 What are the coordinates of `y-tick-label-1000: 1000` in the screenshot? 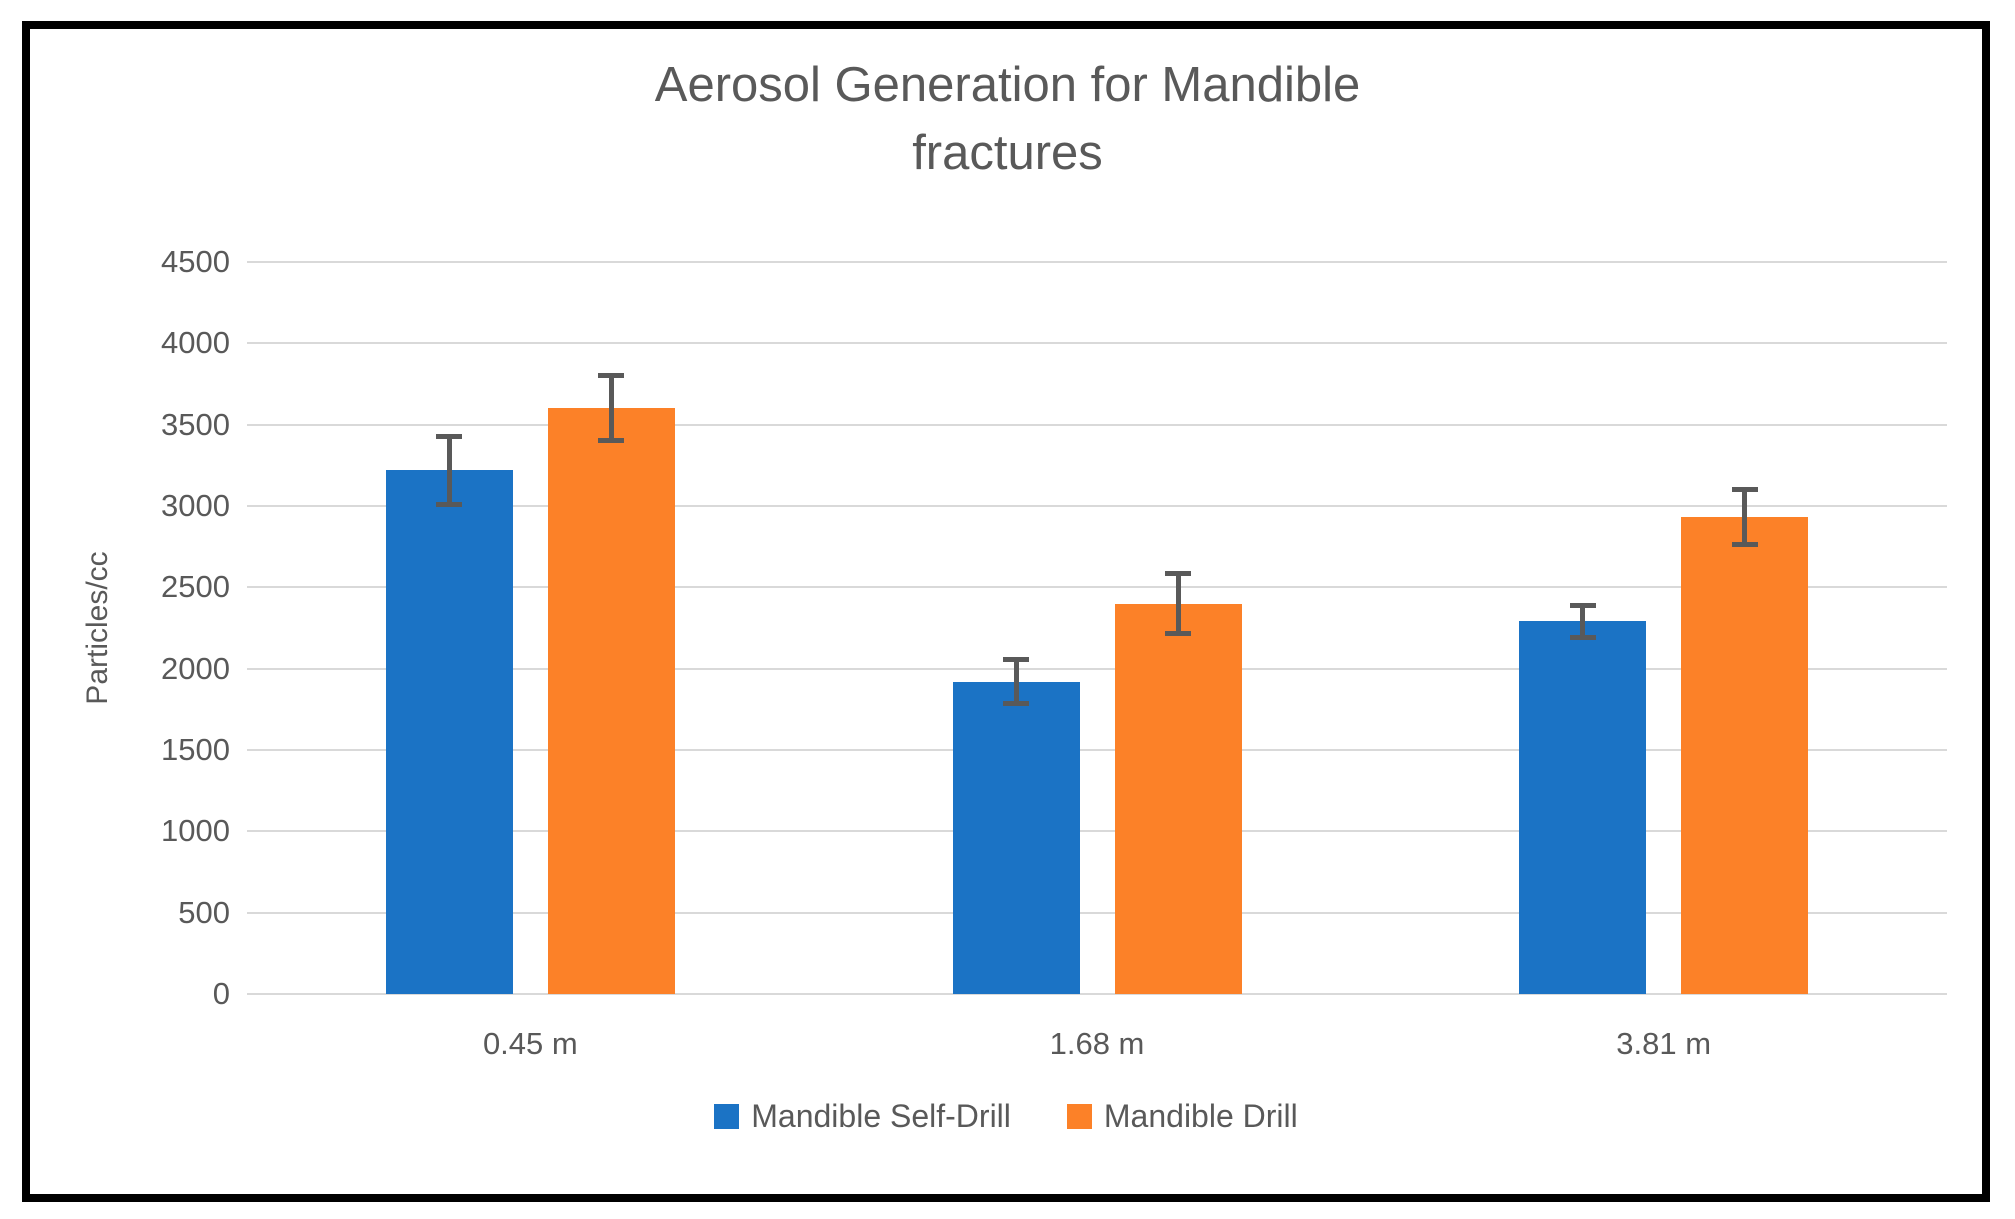 It's located at (195, 831).